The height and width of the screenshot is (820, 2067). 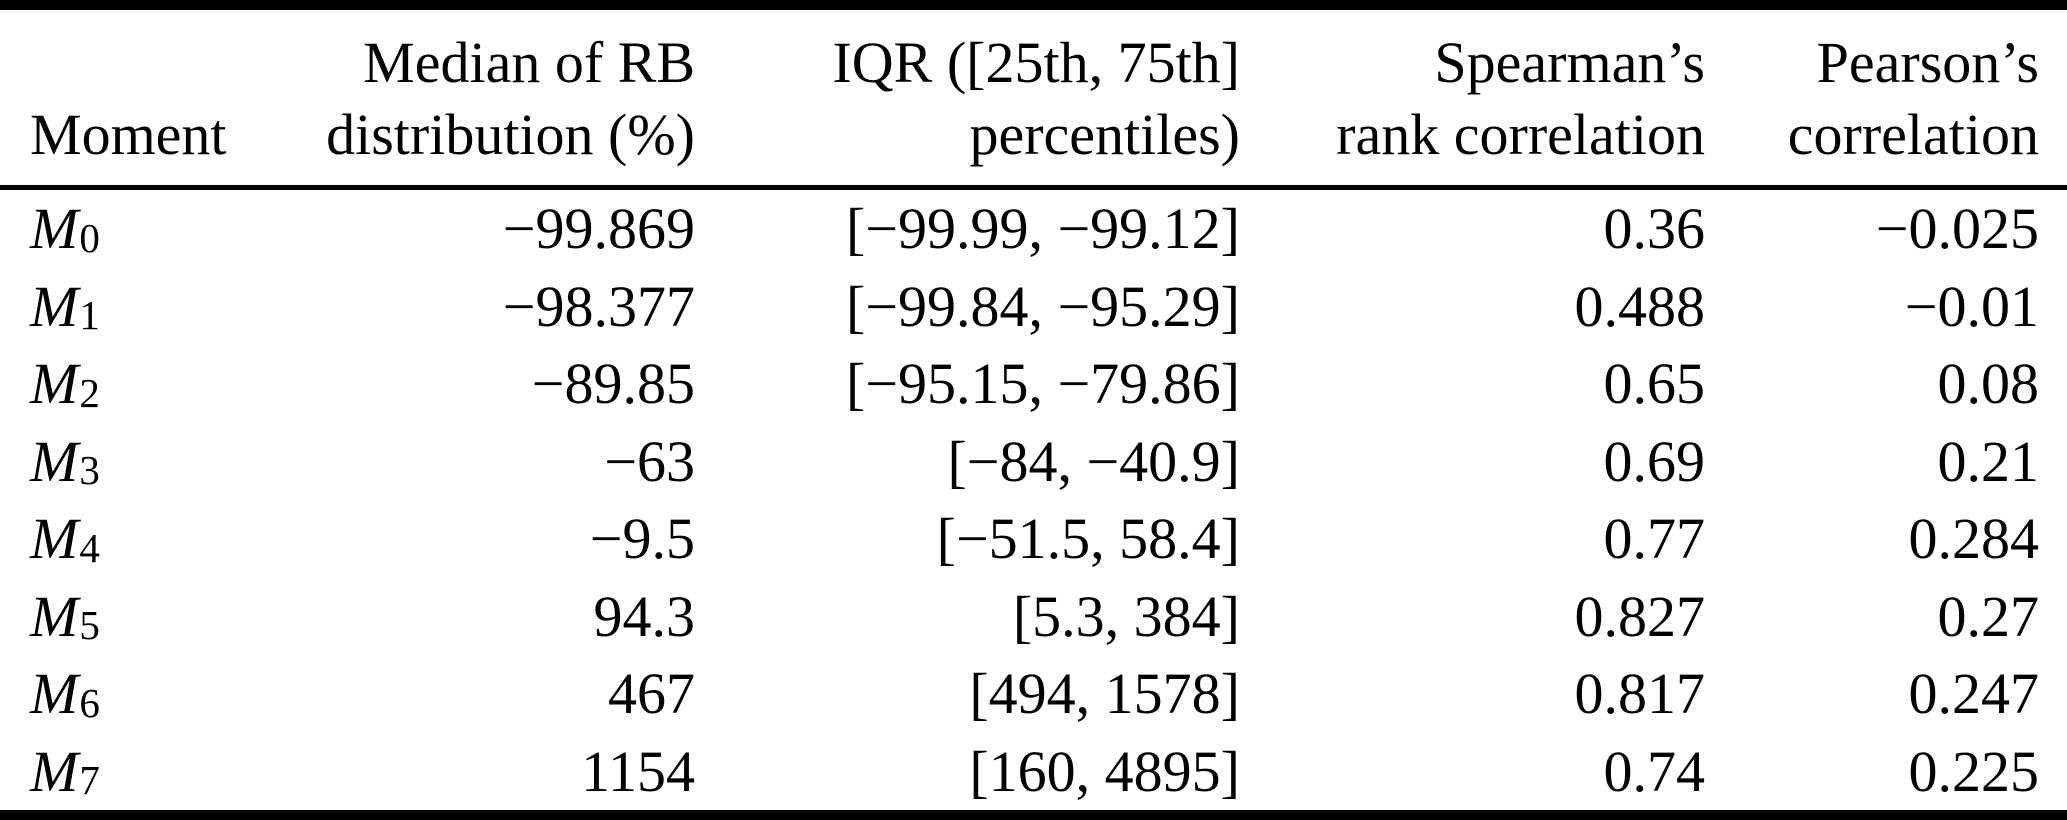 What do you see at coordinates (1126, 616) in the screenshot?
I see `iqr-cell: [5.3, 384]` at bounding box center [1126, 616].